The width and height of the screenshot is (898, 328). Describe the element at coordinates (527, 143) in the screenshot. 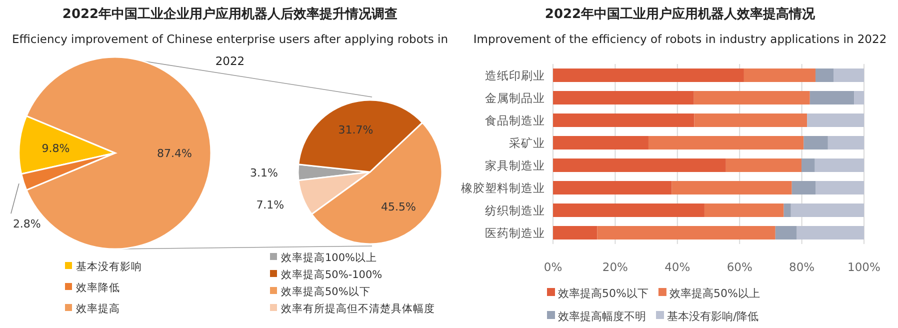

I see `y-tick-label: 采矿业` at that location.